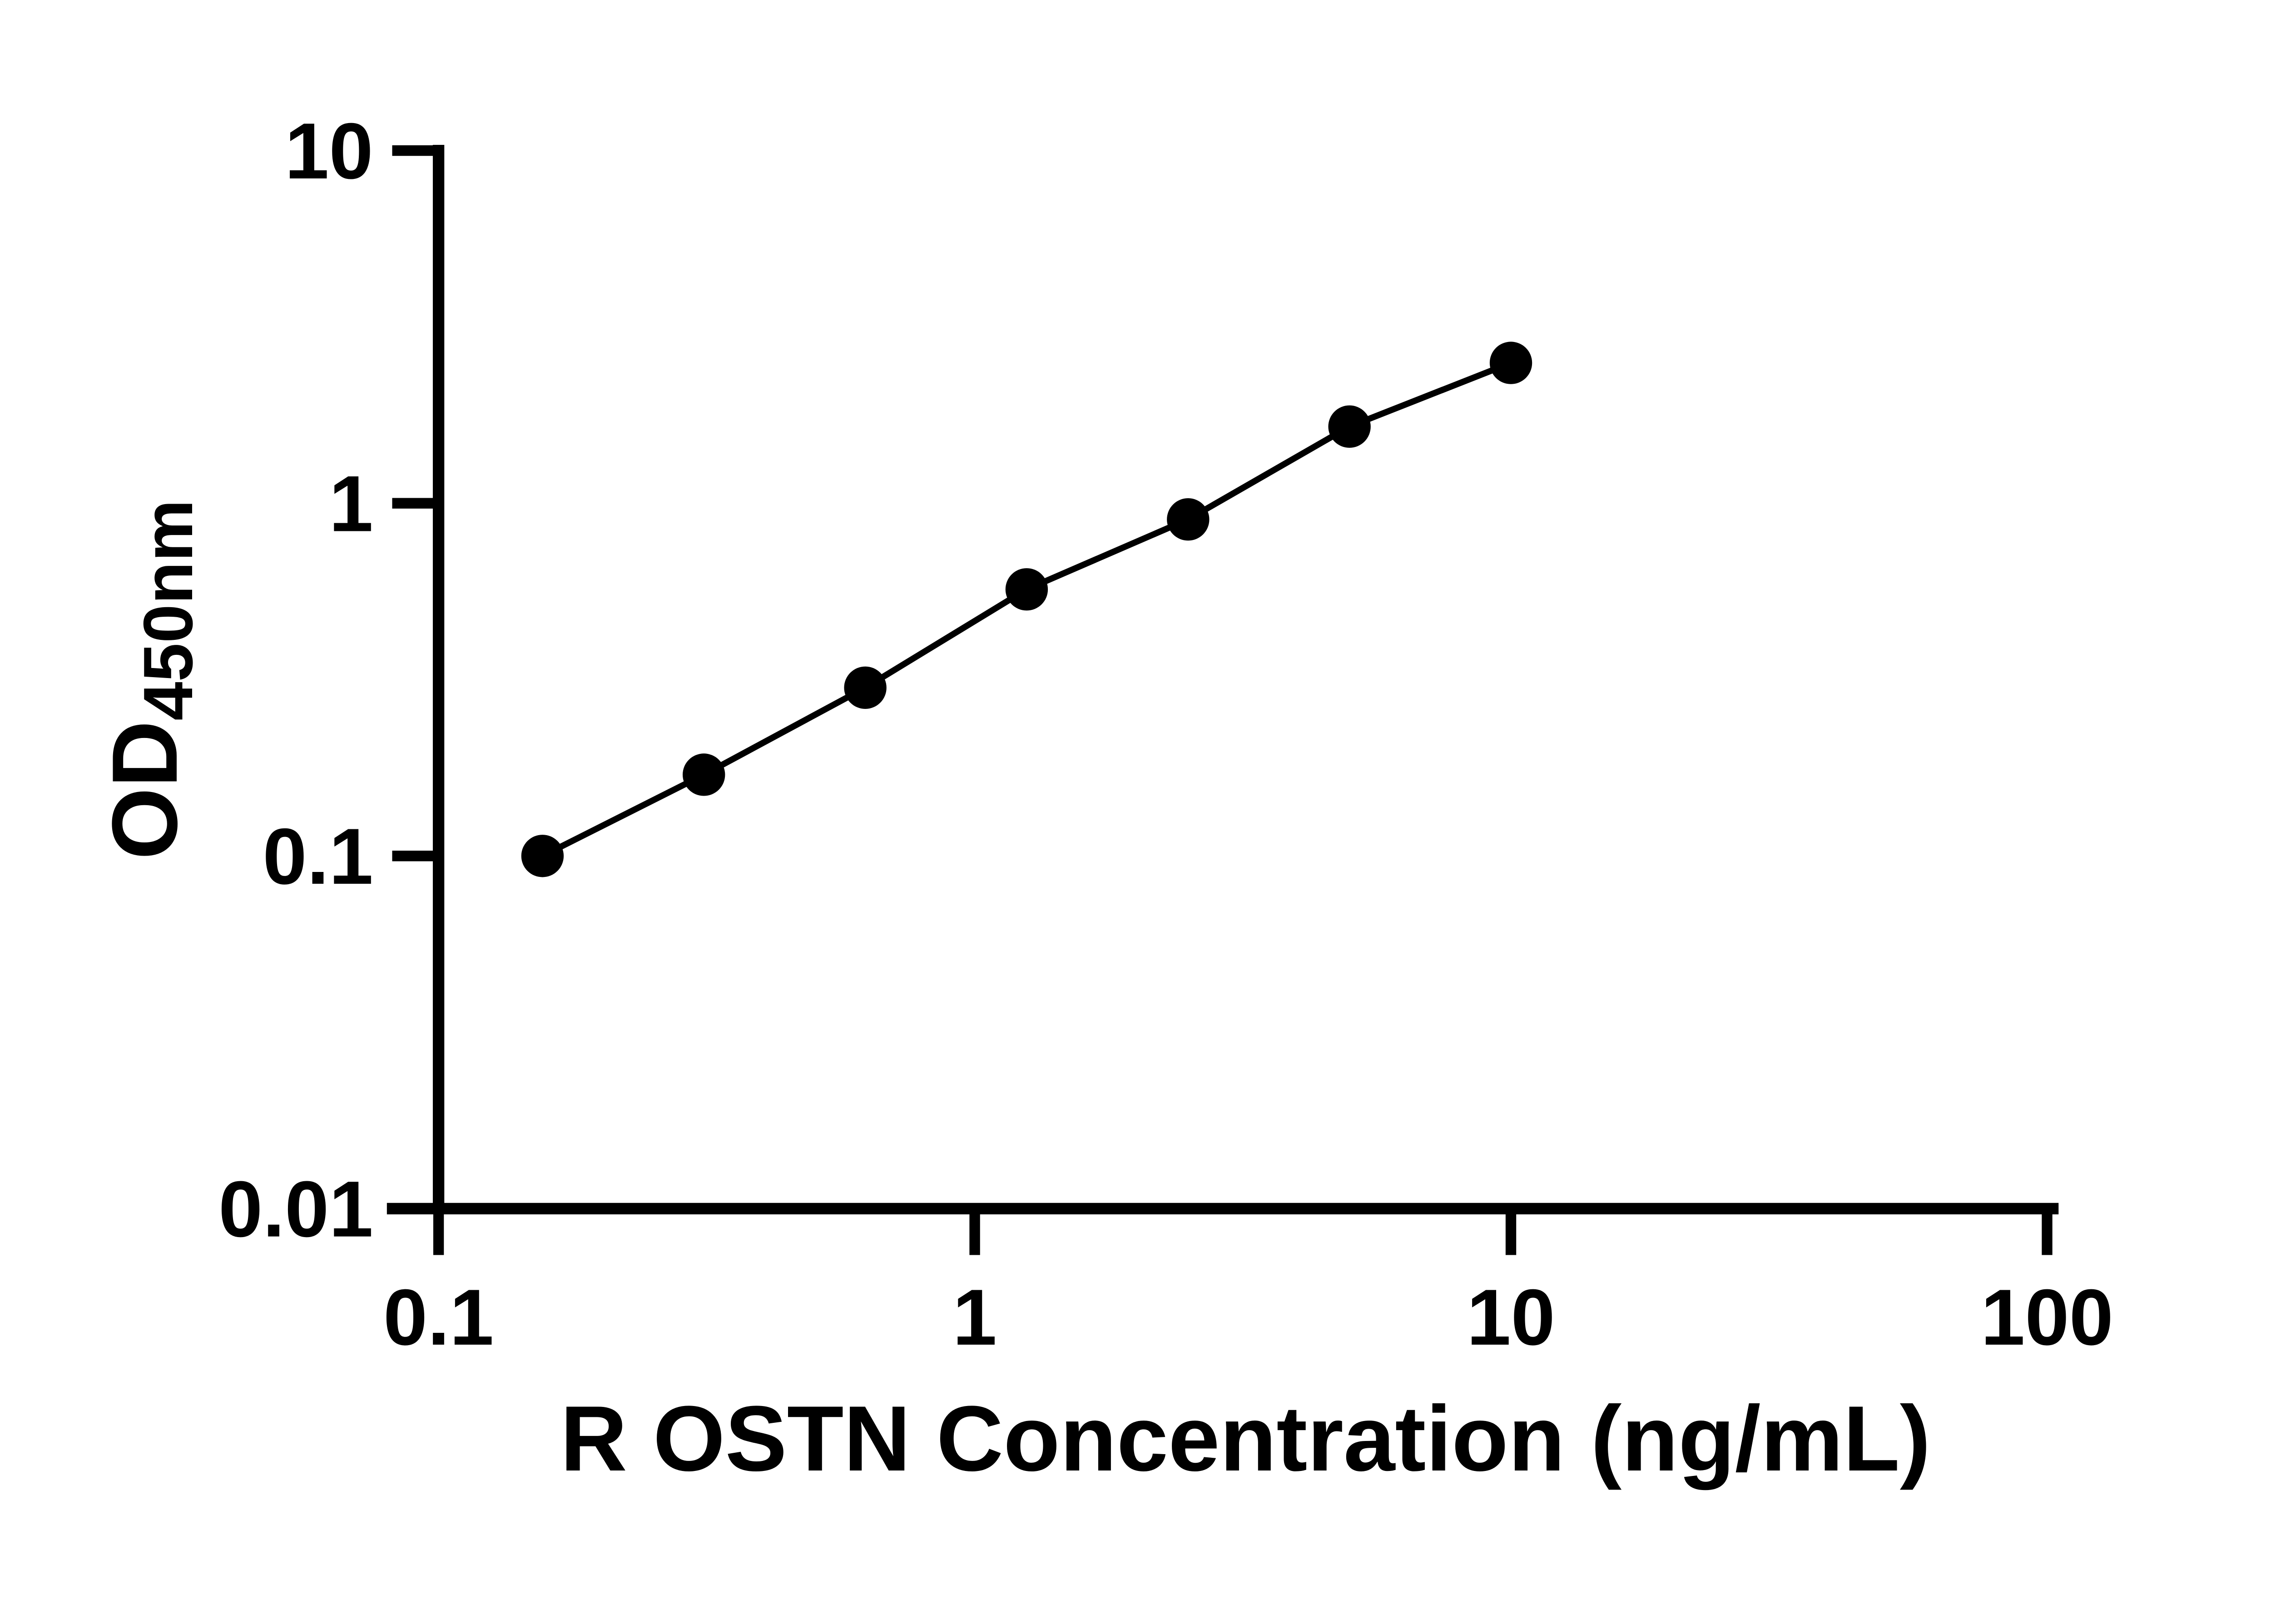 The width and height of the screenshot is (2271, 1624). I want to click on y-tick-label: 10, so click(329, 151).